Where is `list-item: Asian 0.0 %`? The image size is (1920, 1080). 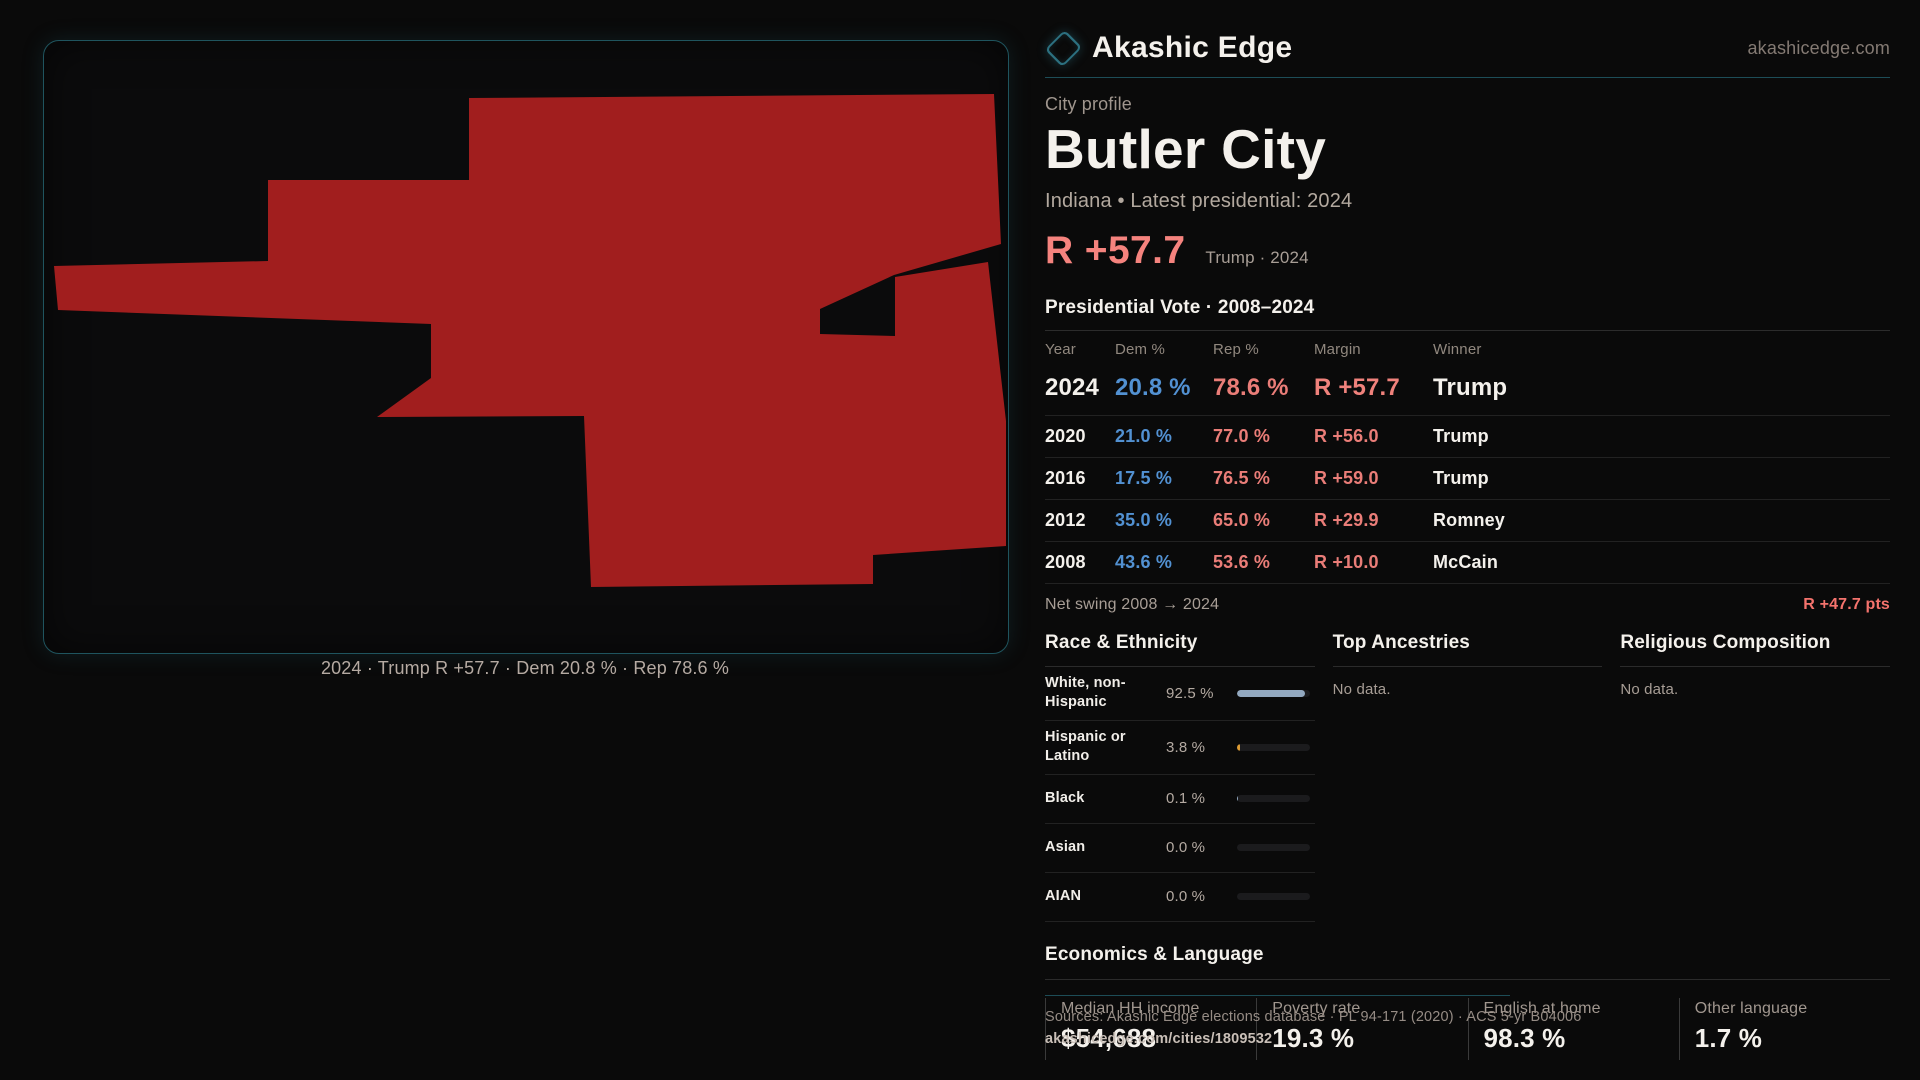 list-item: Asian 0.0 % is located at coordinates (1180, 848).